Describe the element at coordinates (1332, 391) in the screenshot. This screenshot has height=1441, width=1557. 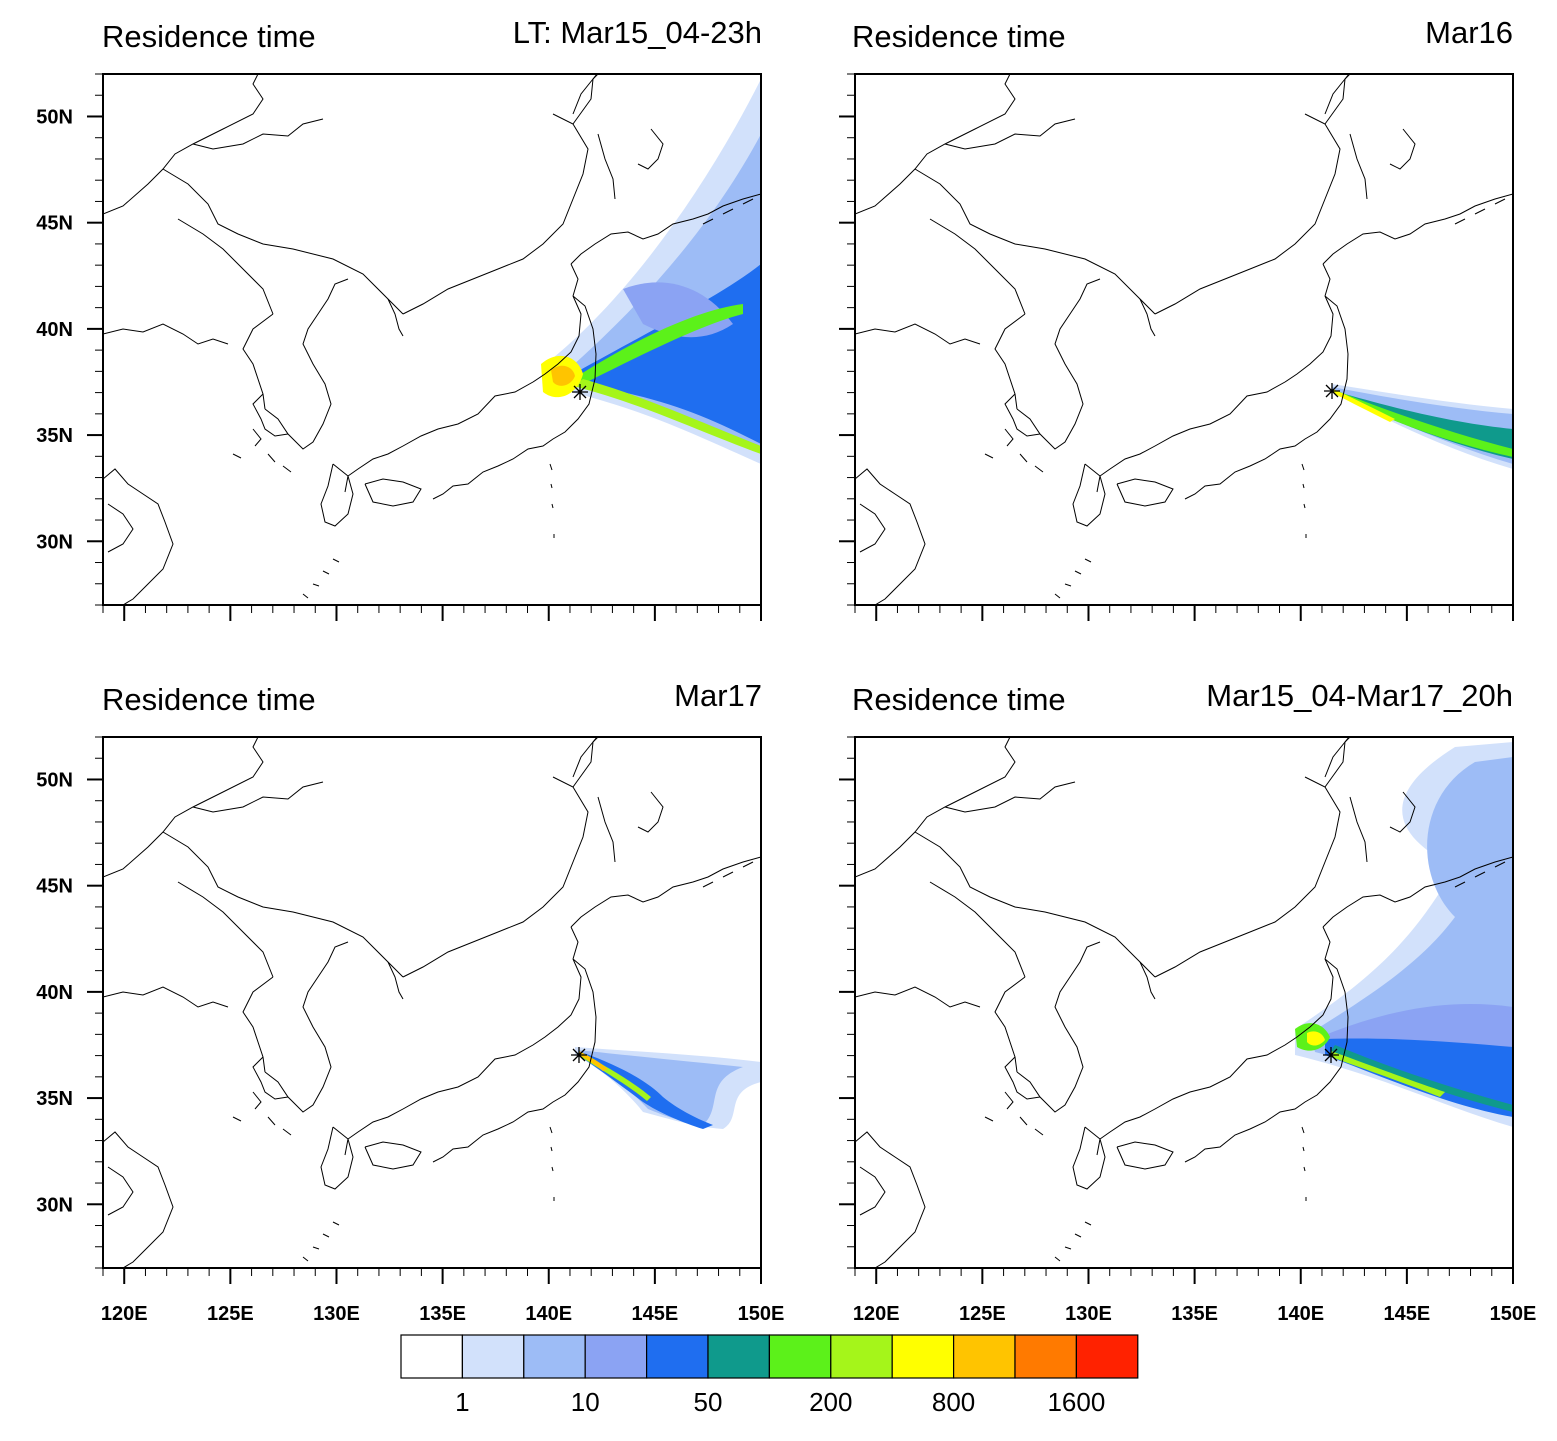
I see `panel-b-source-marker` at that location.